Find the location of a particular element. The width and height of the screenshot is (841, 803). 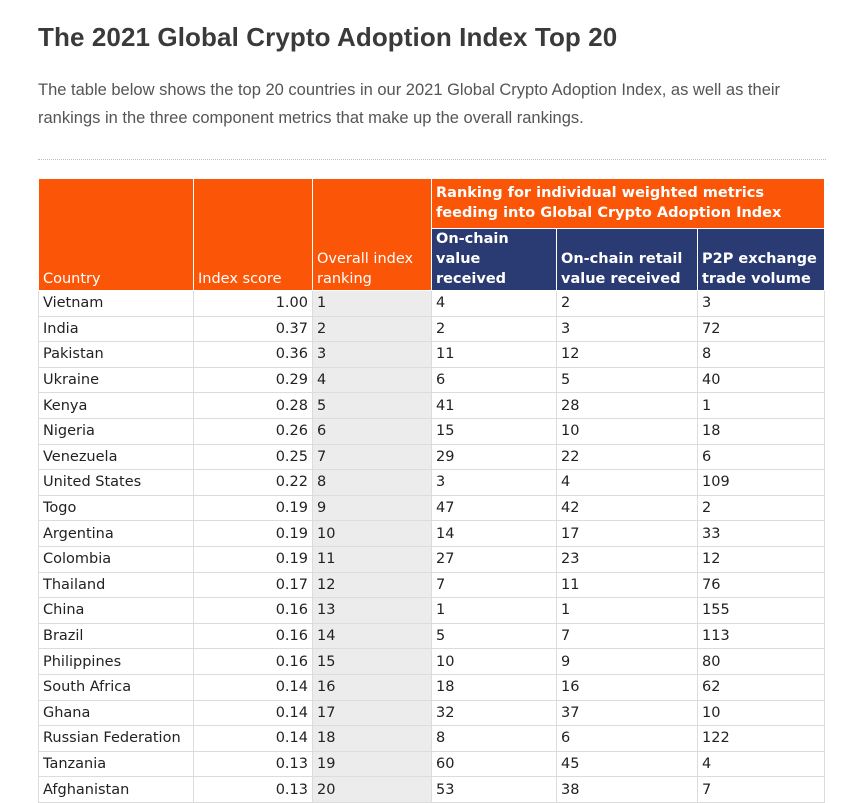

divider is located at coordinates (432, 159).